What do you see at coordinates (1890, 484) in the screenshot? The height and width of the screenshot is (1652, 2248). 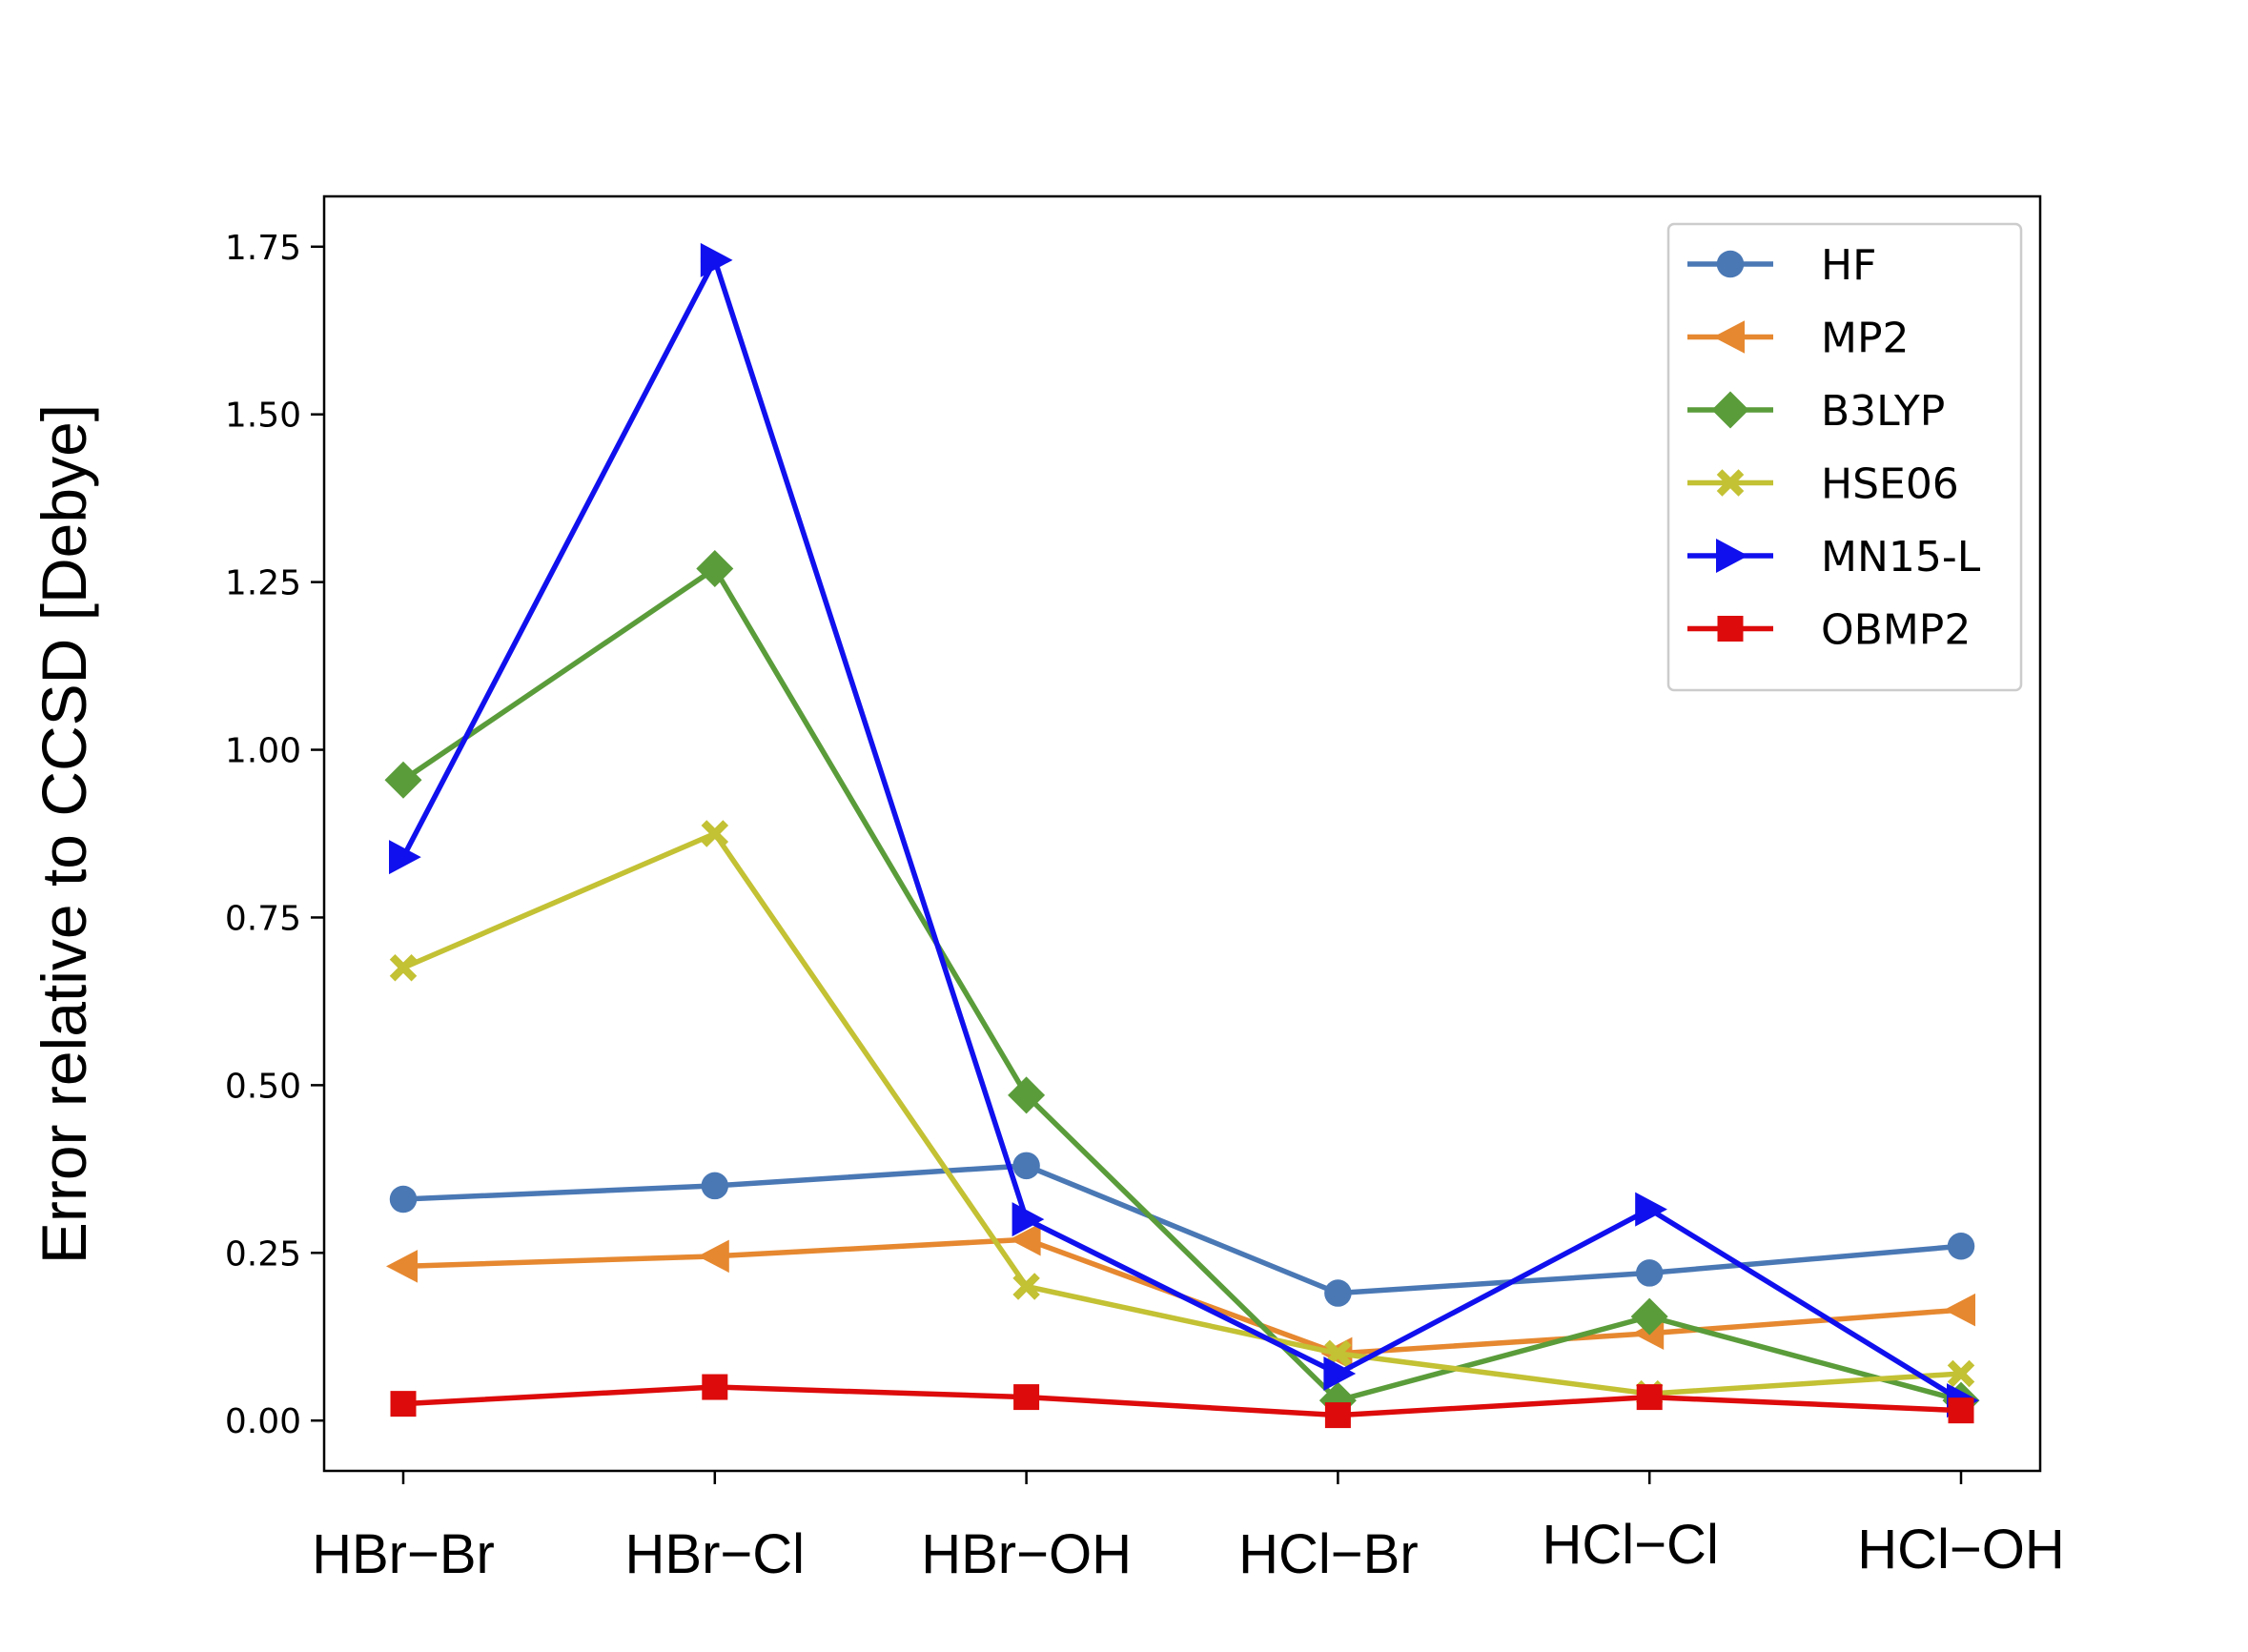 I see `legend-label: HSE06` at bounding box center [1890, 484].